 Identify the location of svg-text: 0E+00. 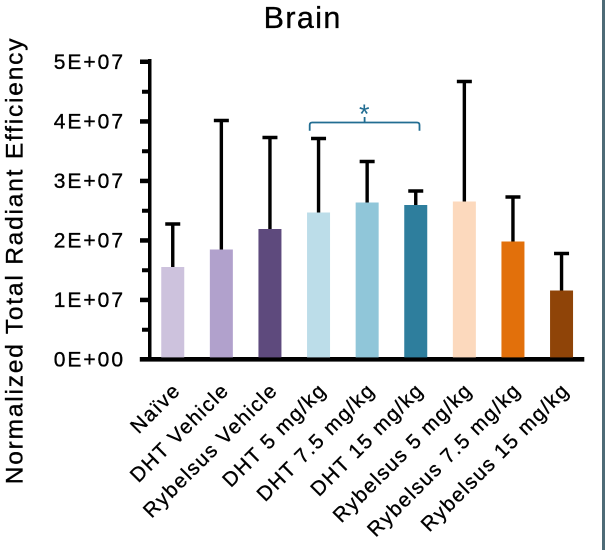
(89, 360).